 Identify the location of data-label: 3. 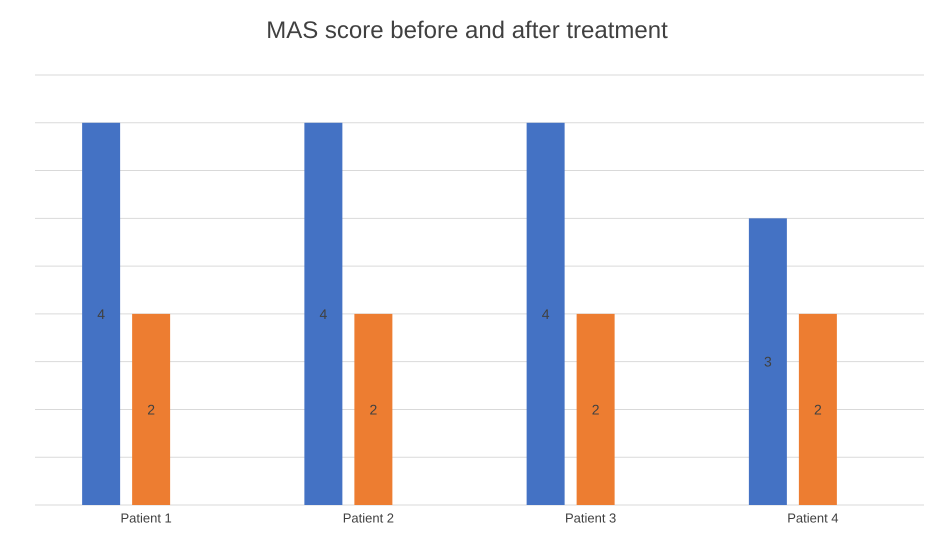
(768, 362).